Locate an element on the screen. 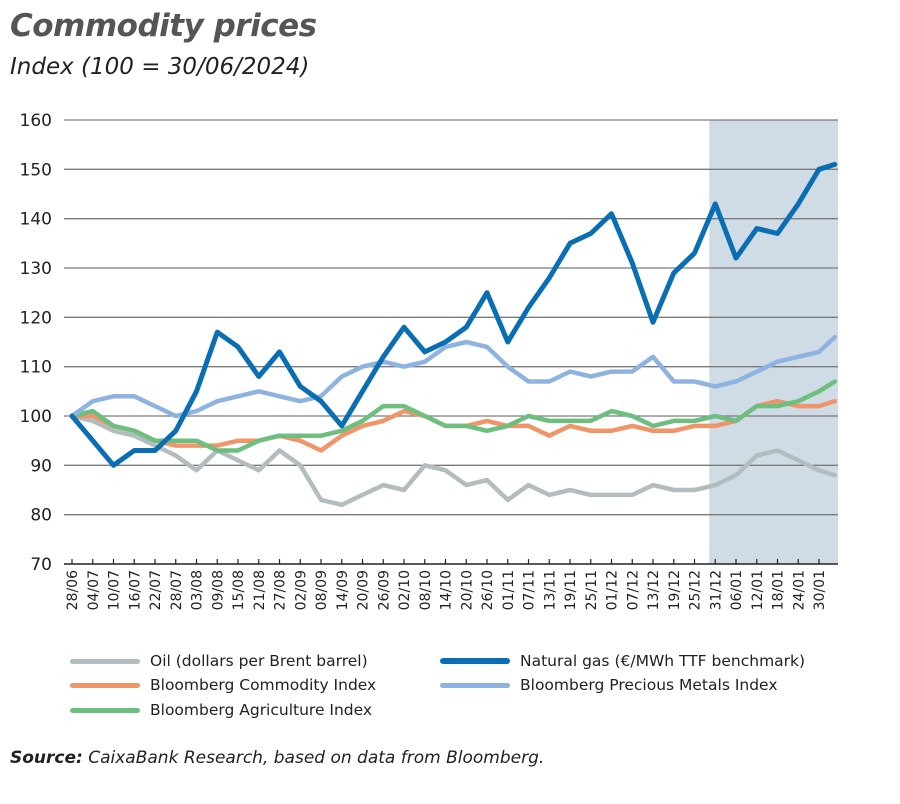  x-tick-label: 26/09 is located at coordinates (384, 590).